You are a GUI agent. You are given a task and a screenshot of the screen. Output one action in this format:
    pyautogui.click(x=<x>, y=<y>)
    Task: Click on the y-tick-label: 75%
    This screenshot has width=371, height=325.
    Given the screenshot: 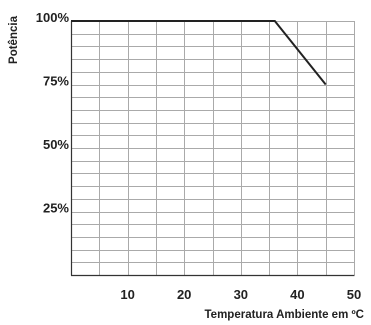 What is the action you would take?
    pyautogui.click(x=56, y=81)
    